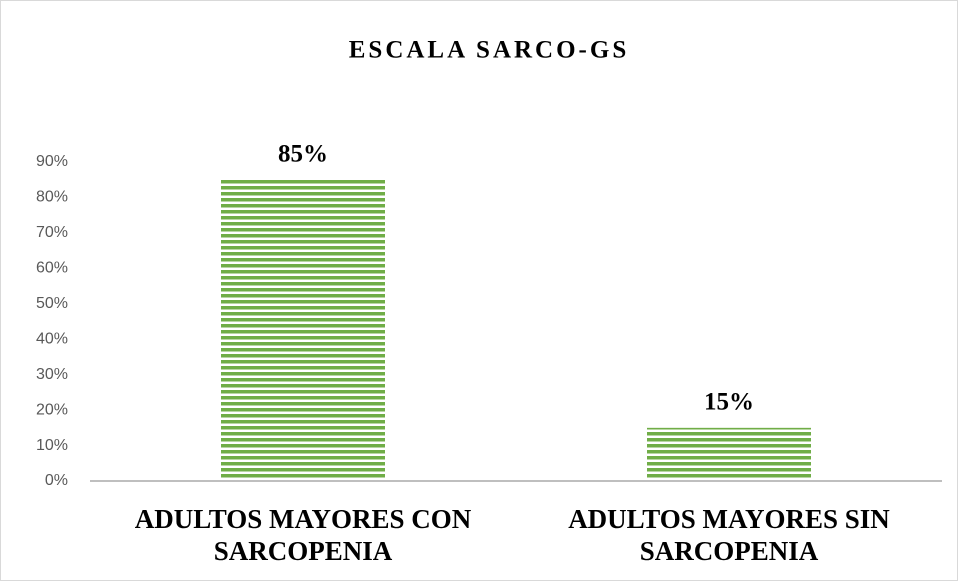  I want to click on x-tick-label: ADULTOS MAYORES SIN SARCOPENIA, so click(729, 535).